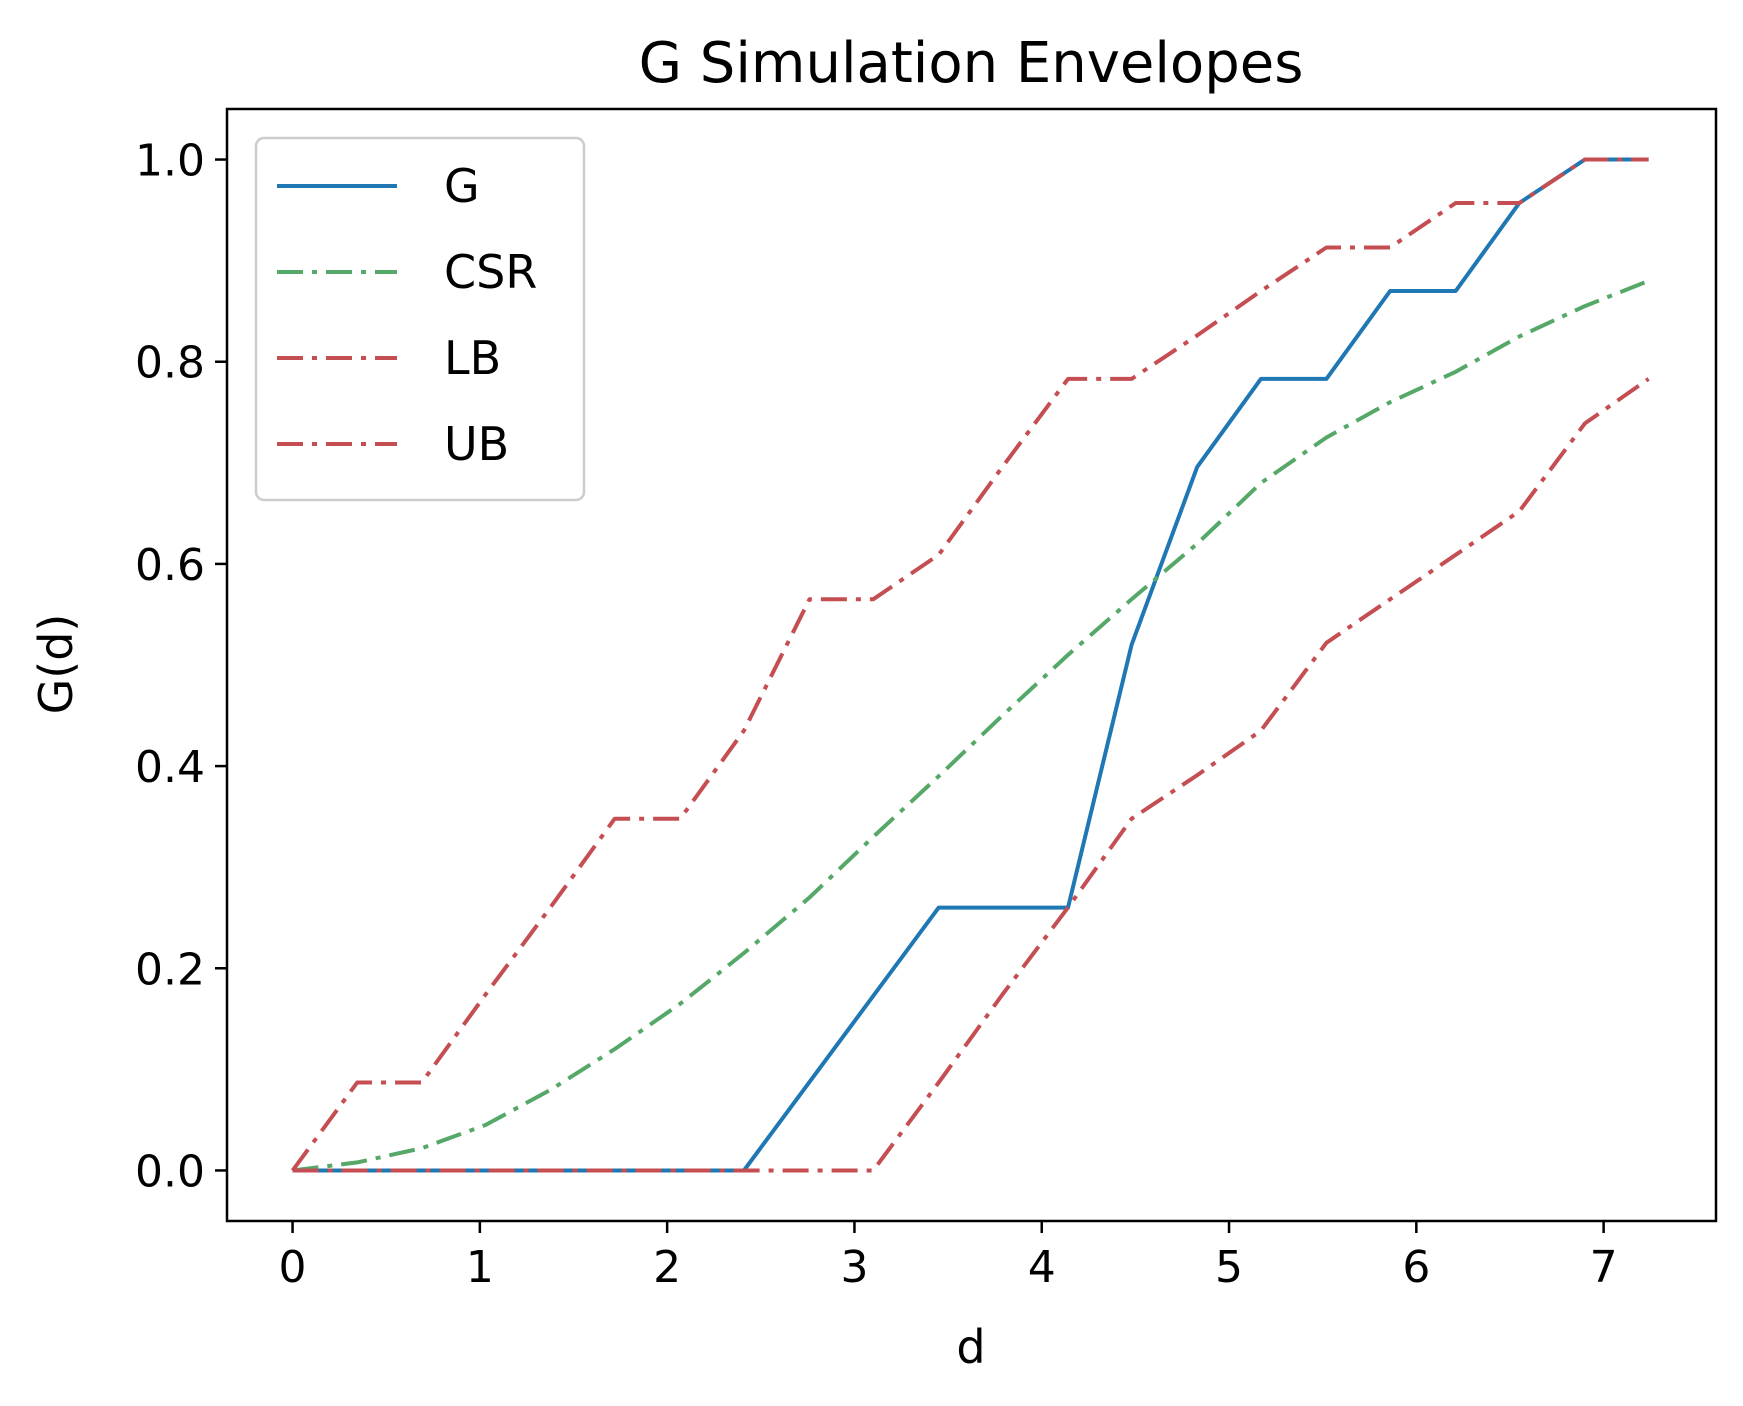 Image resolution: width=1743 pixels, height=1406 pixels. Describe the element at coordinates (971, 63) in the screenshot. I see `chart-title: G Simulation Envelopes` at that location.